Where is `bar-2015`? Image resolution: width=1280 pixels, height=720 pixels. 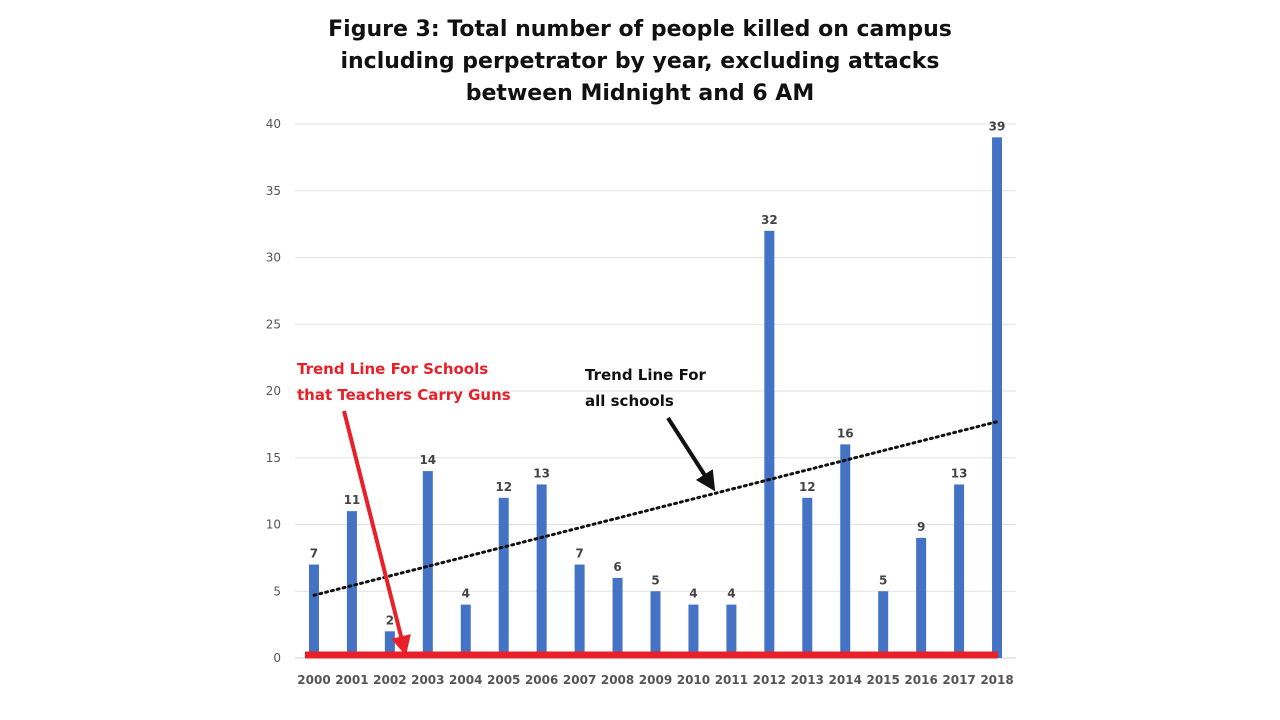
bar-2015 is located at coordinates (883, 624).